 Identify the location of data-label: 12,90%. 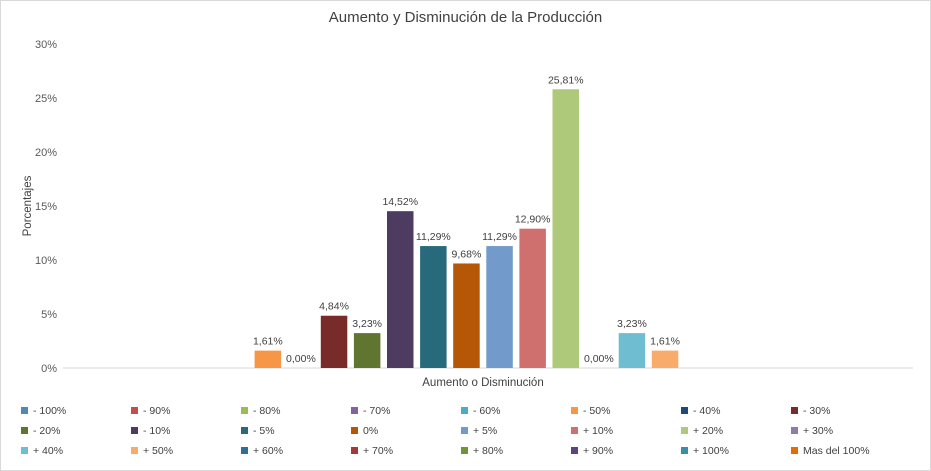
(533, 220).